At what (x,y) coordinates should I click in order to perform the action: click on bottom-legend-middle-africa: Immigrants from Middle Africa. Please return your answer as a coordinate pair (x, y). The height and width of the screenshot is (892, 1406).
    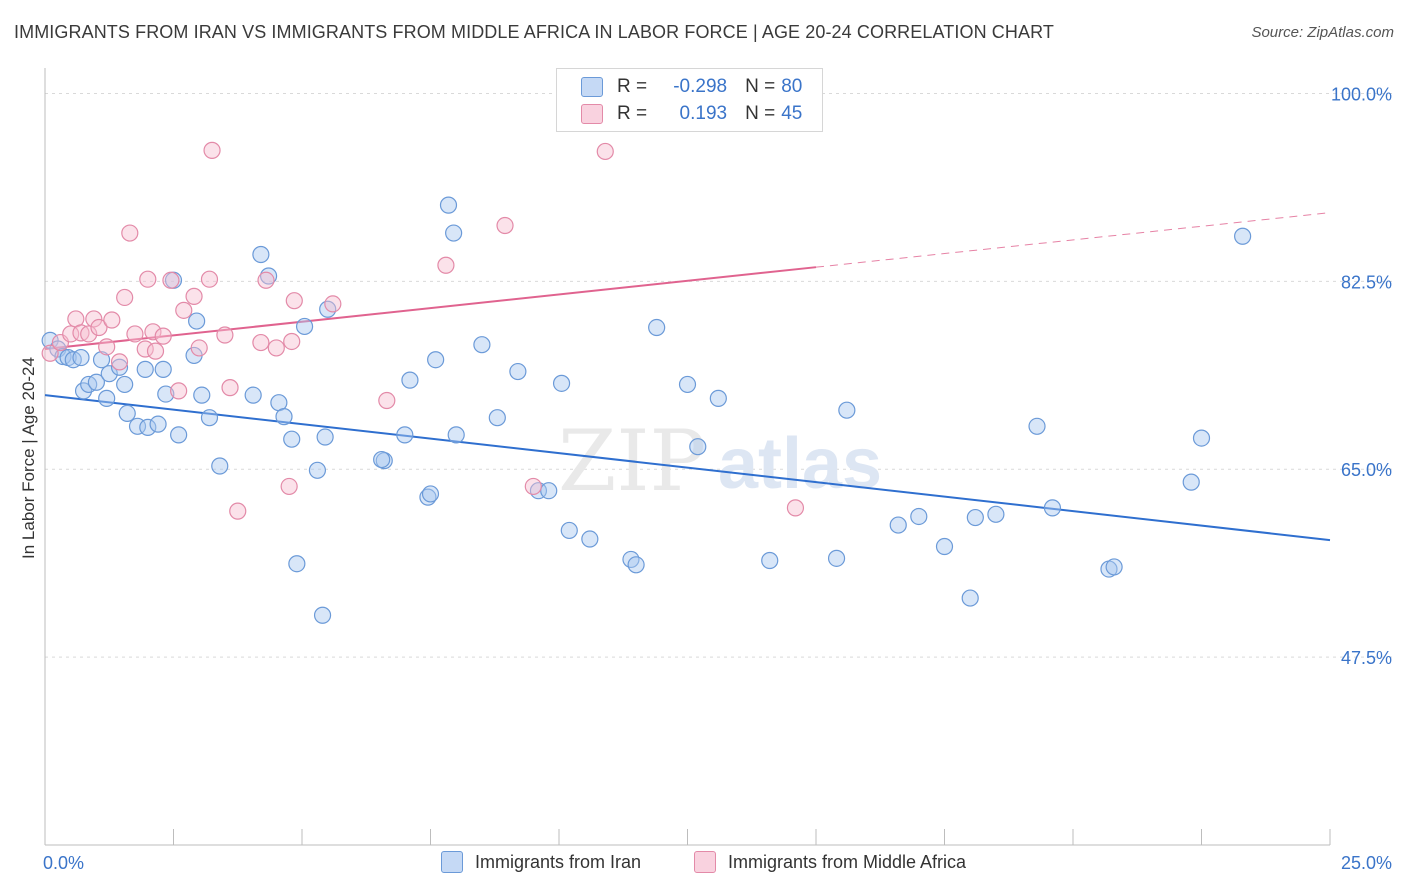
    Looking at the image, I should click on (830, 862).